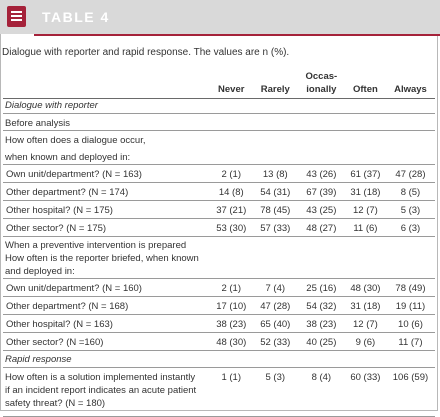 This screenshot has width=440, height=417. Describe the element at coordinates (321, 341) in the screenshot. I see `cell-occasionally: 40 (25)` at that location.